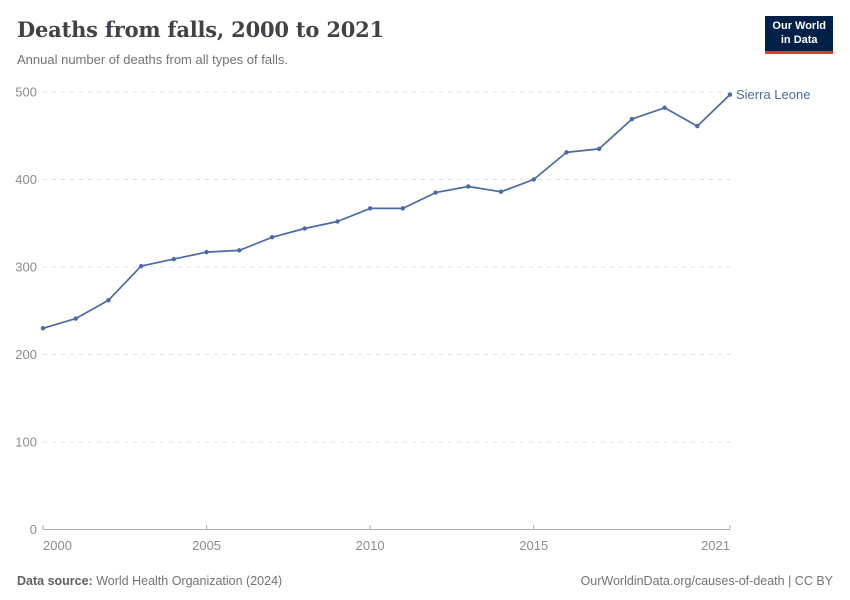 The width and height of the screenshot is (850, 600). What do you see at coordinates (773, 94) in the screenshot?
I see `entity-label: Sierra Leone` at bounding box center [773, 94].